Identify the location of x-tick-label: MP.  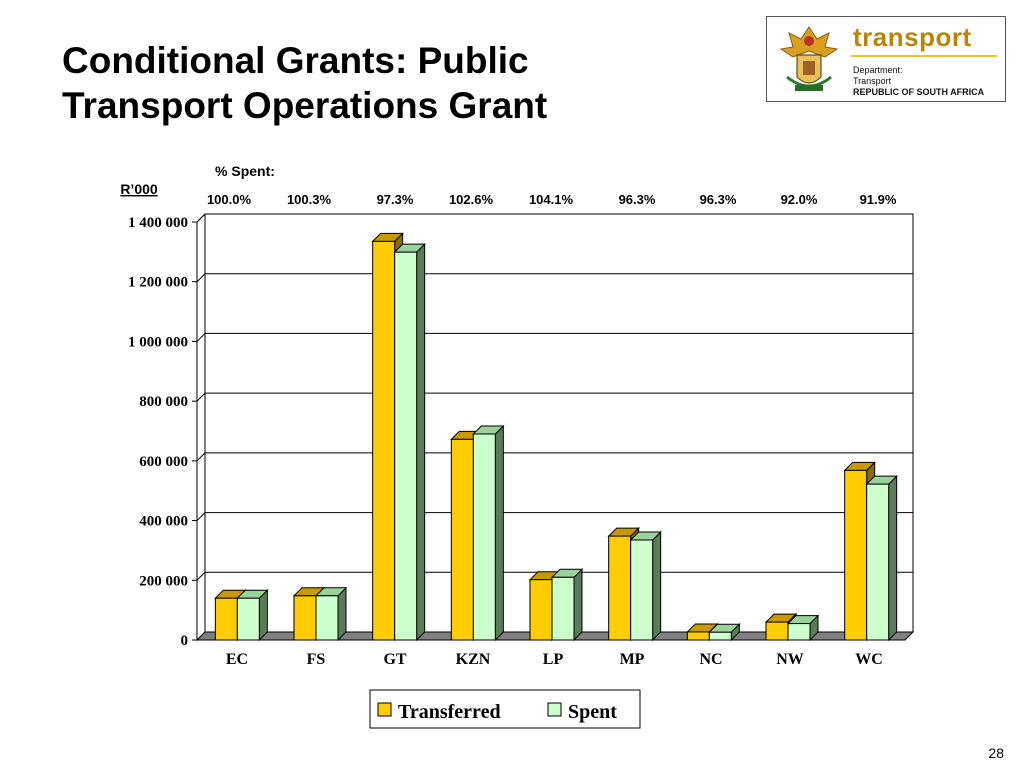
(632, 659).